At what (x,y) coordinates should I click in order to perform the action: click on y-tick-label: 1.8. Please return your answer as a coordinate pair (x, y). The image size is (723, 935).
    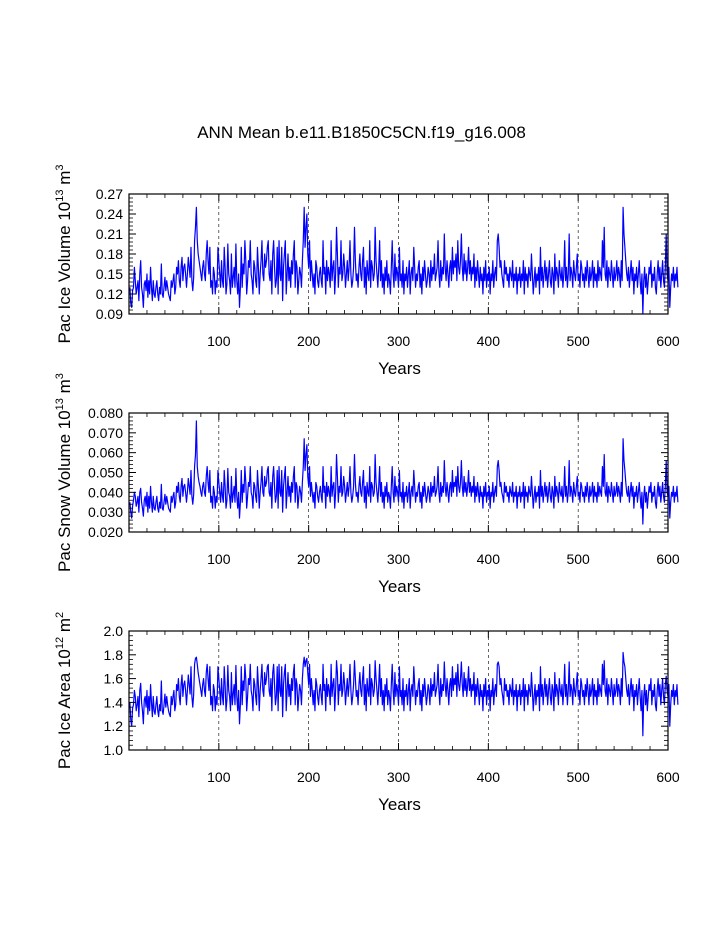
    Looking at the image, I should click on (114, 655).